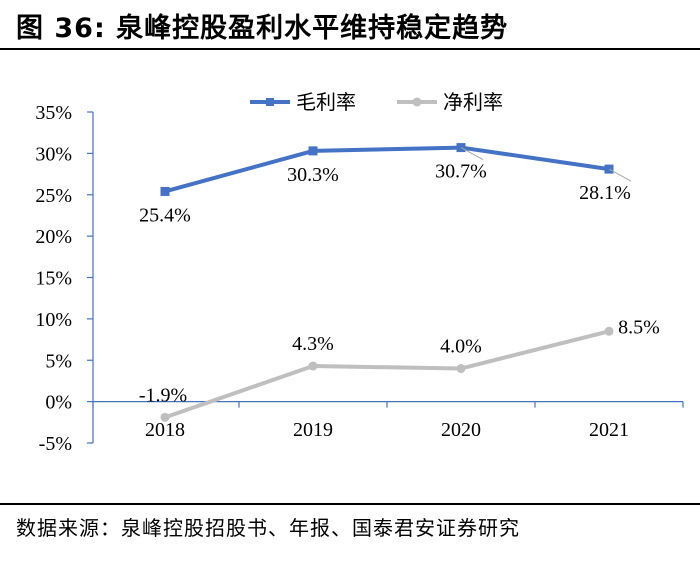  What do you see at coordinates (53, 196) in the screenshot?
I see `y-tick-label: 25%` at bounding box center [53, 196].